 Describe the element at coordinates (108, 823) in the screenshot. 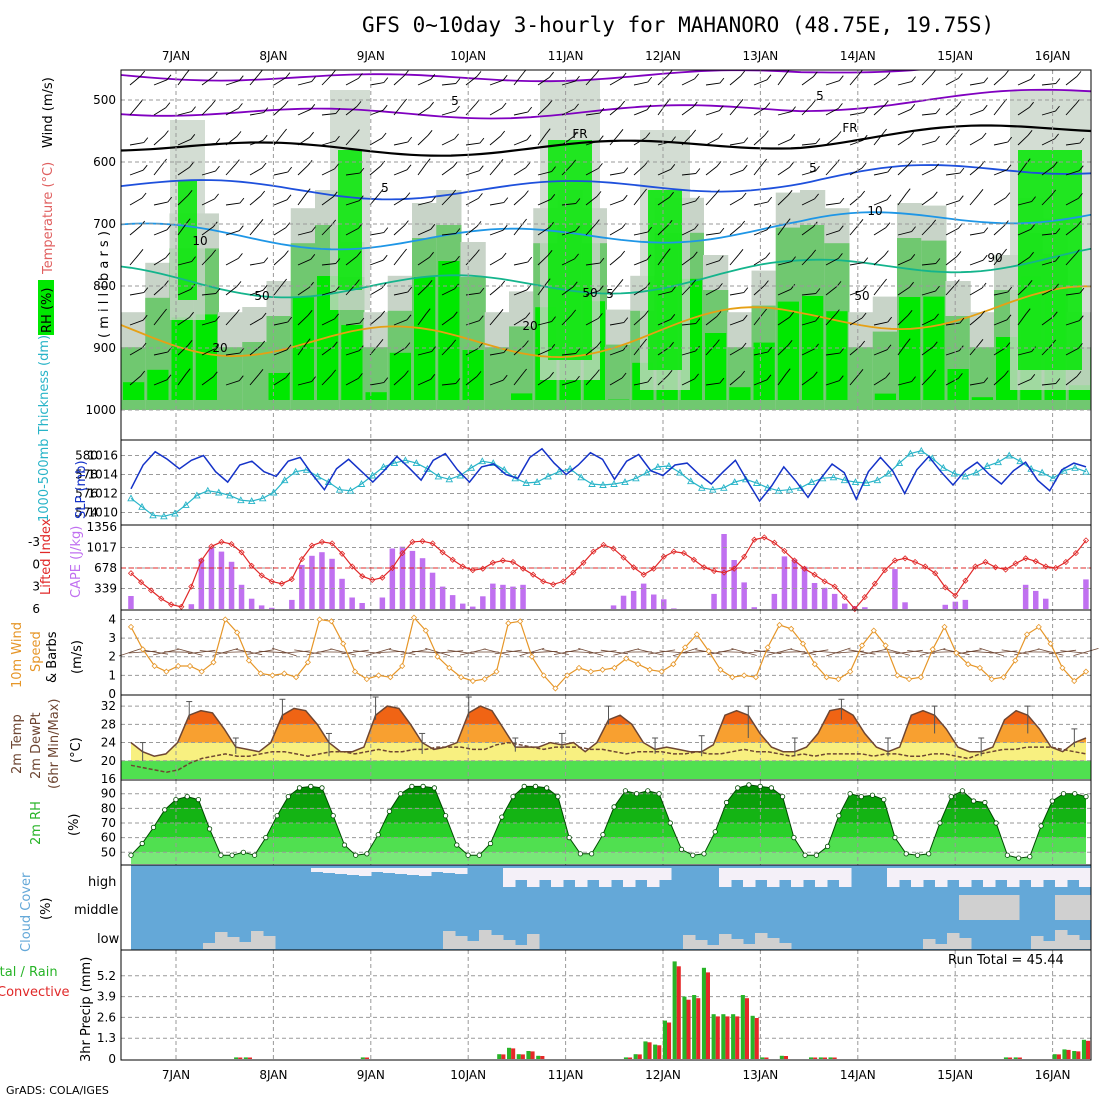

I see `rh-tick-70: 70` at that location.